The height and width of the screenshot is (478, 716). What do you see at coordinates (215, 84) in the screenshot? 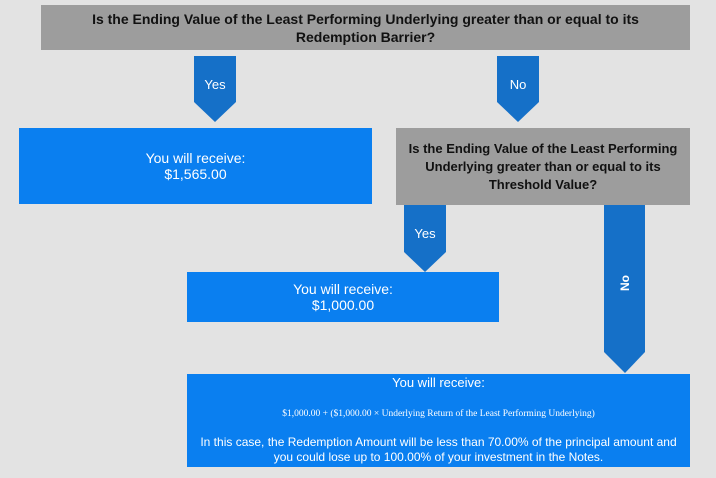
I see `yes-label-1: Yes` at bounding box center [215, 84].